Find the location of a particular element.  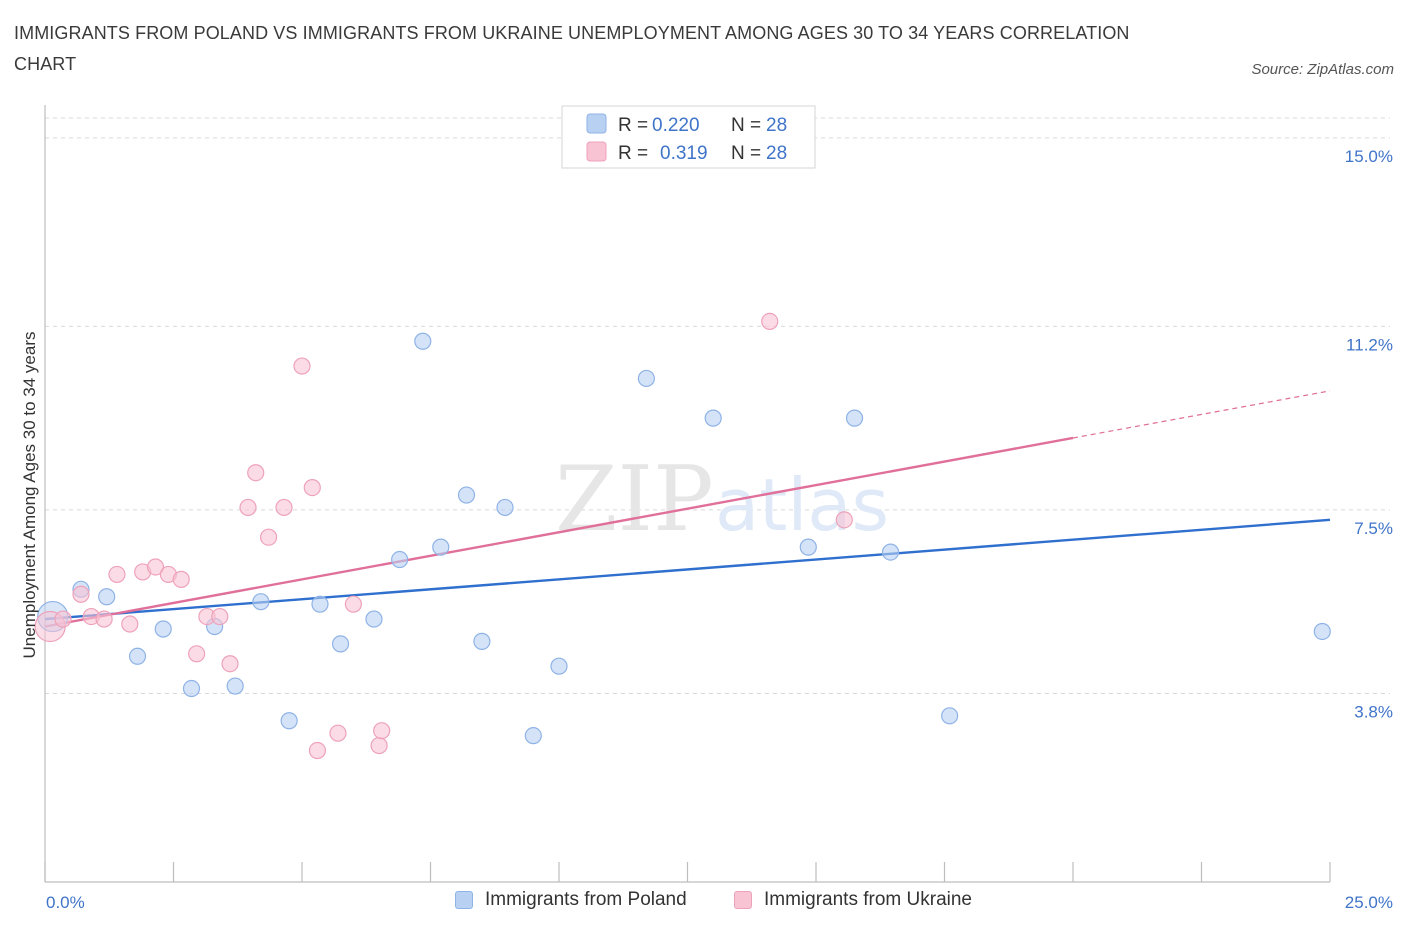

legend-label-ukraine: Immigrants from Ukraine is located at coordinates (868, 899).